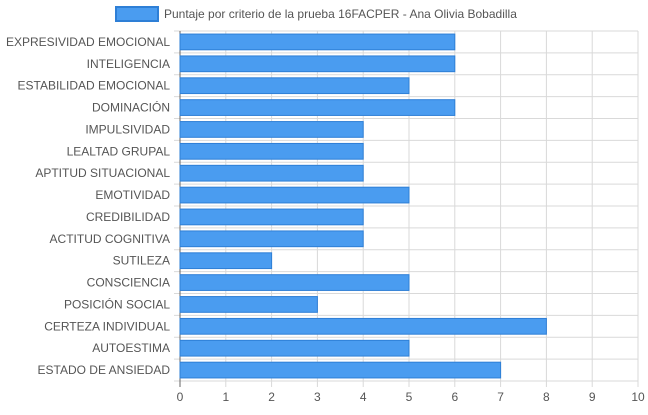 The width and height of the screenshot is (648, 415). I want to click on x-tick-label: 8, so click(546, 397).